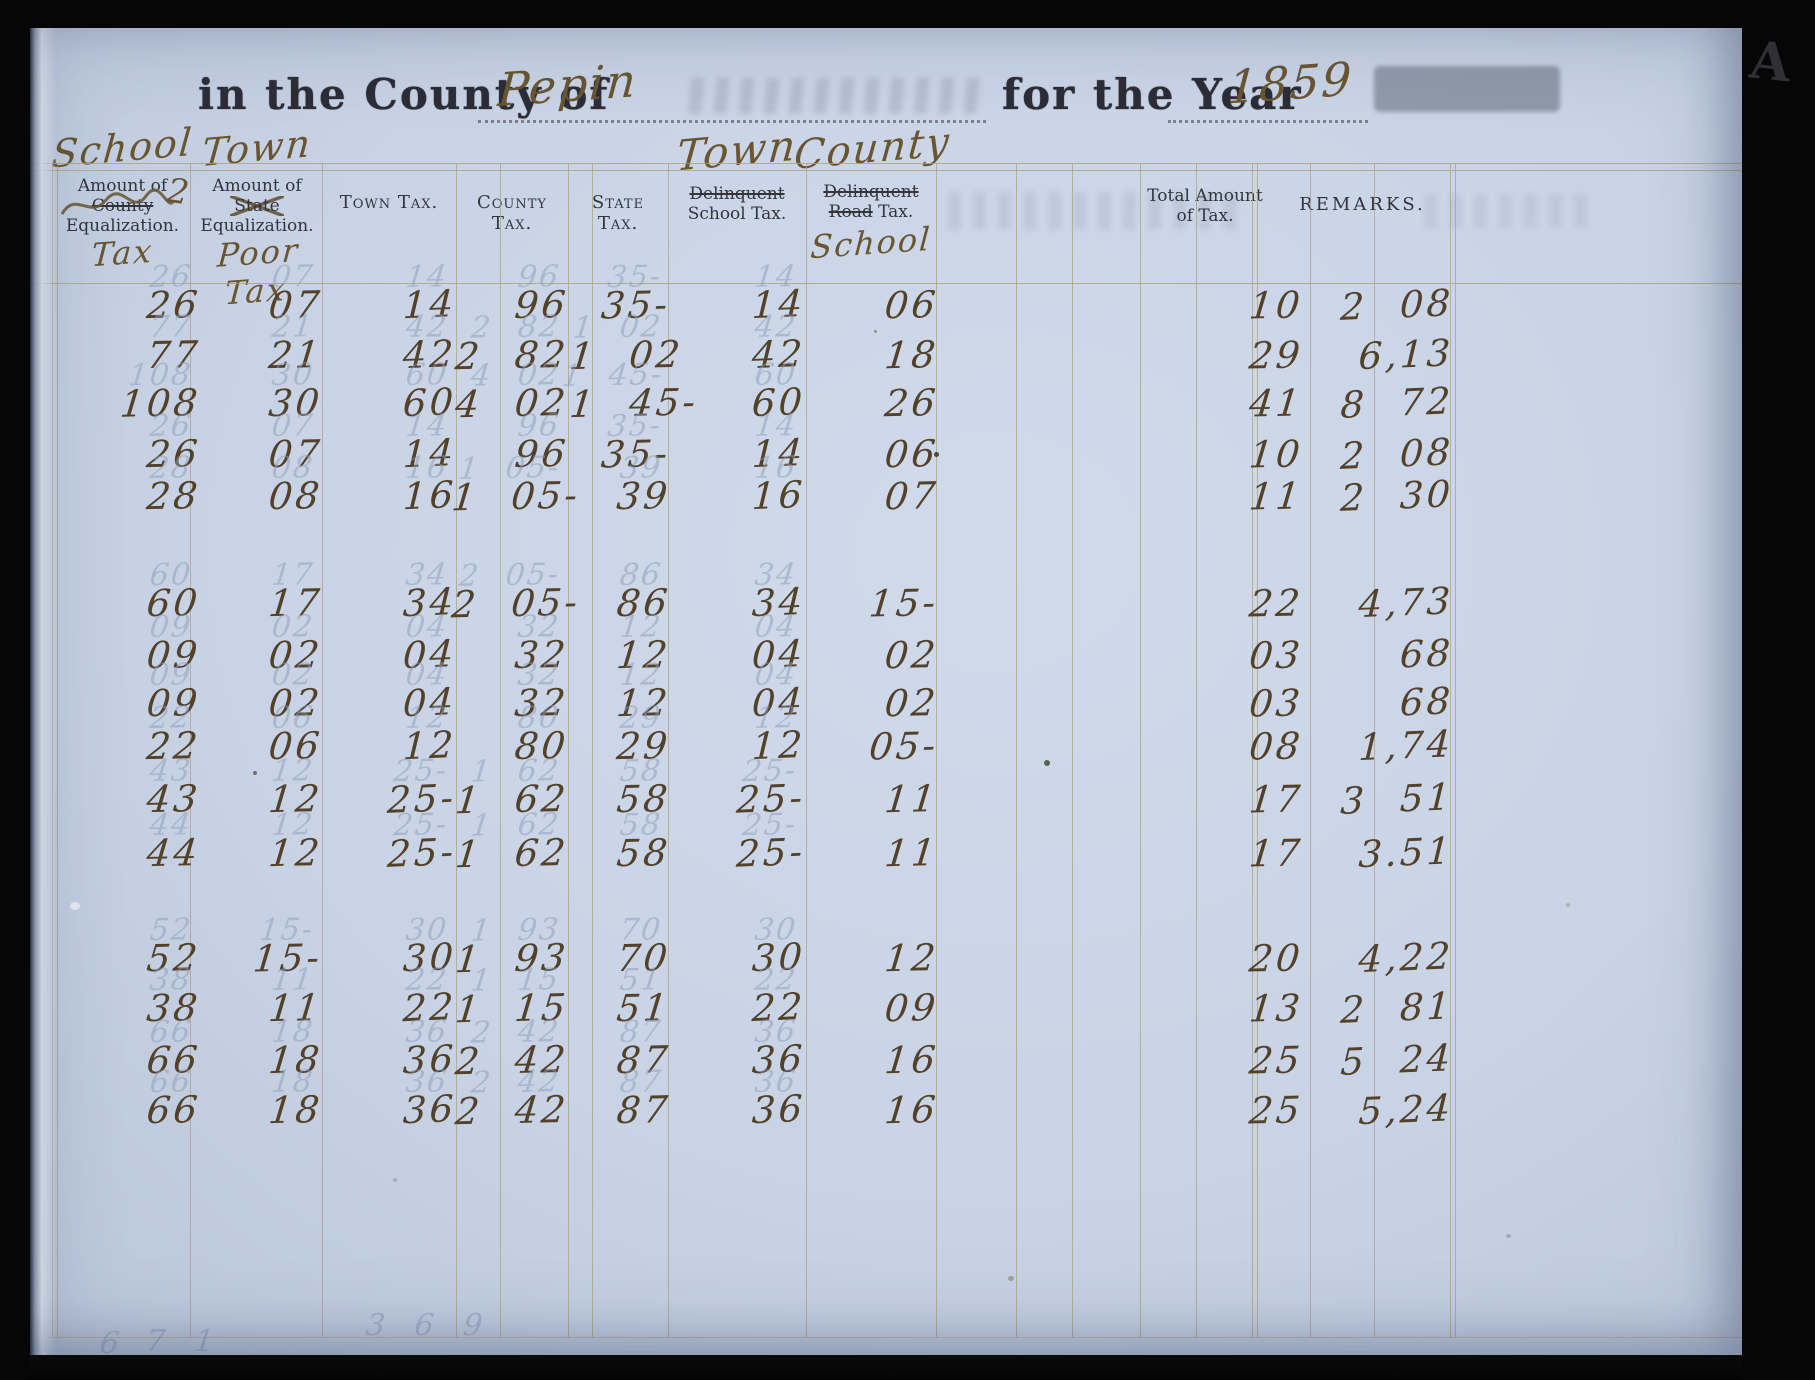  What do you see at coordinates (1397, 1060) in the screenshot?
I see `ledger-cell: 5 24` at bounding box center [1397, 1060].